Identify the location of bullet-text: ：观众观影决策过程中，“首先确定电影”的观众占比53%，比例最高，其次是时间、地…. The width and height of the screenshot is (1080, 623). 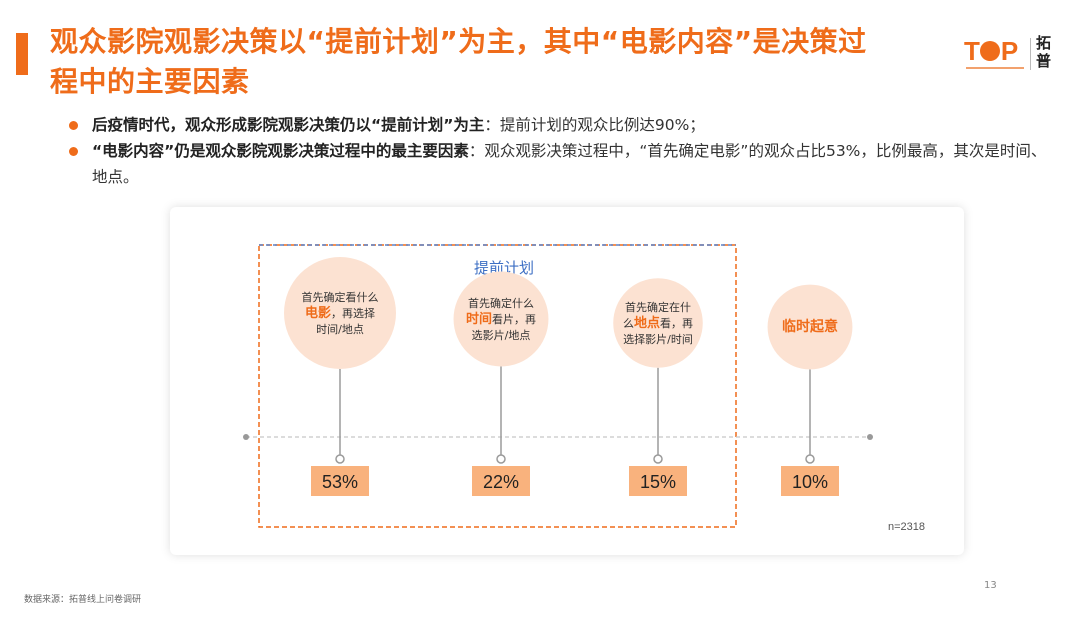
(569, 164).